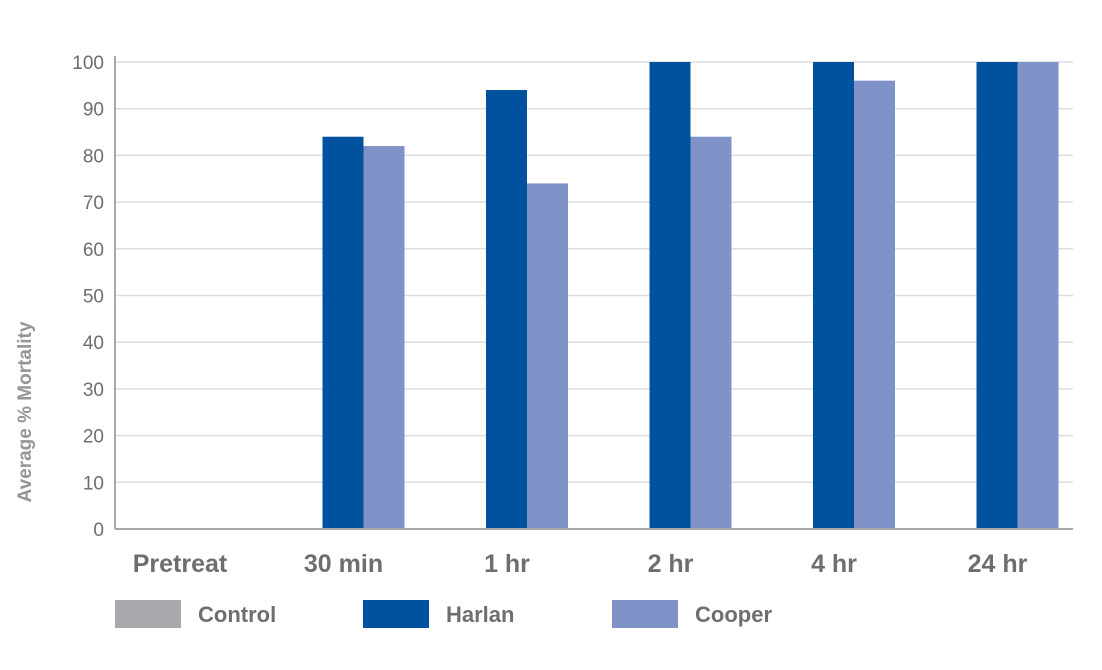 This screenshot has height=670, width=1102. What do you see at coordinates (580, 564) in the screenshot?
I see `x-tick-labels: Pretreat 30 min 1 hr 2 hr 4 hr 24 hr` at bounding box center [580, 564].